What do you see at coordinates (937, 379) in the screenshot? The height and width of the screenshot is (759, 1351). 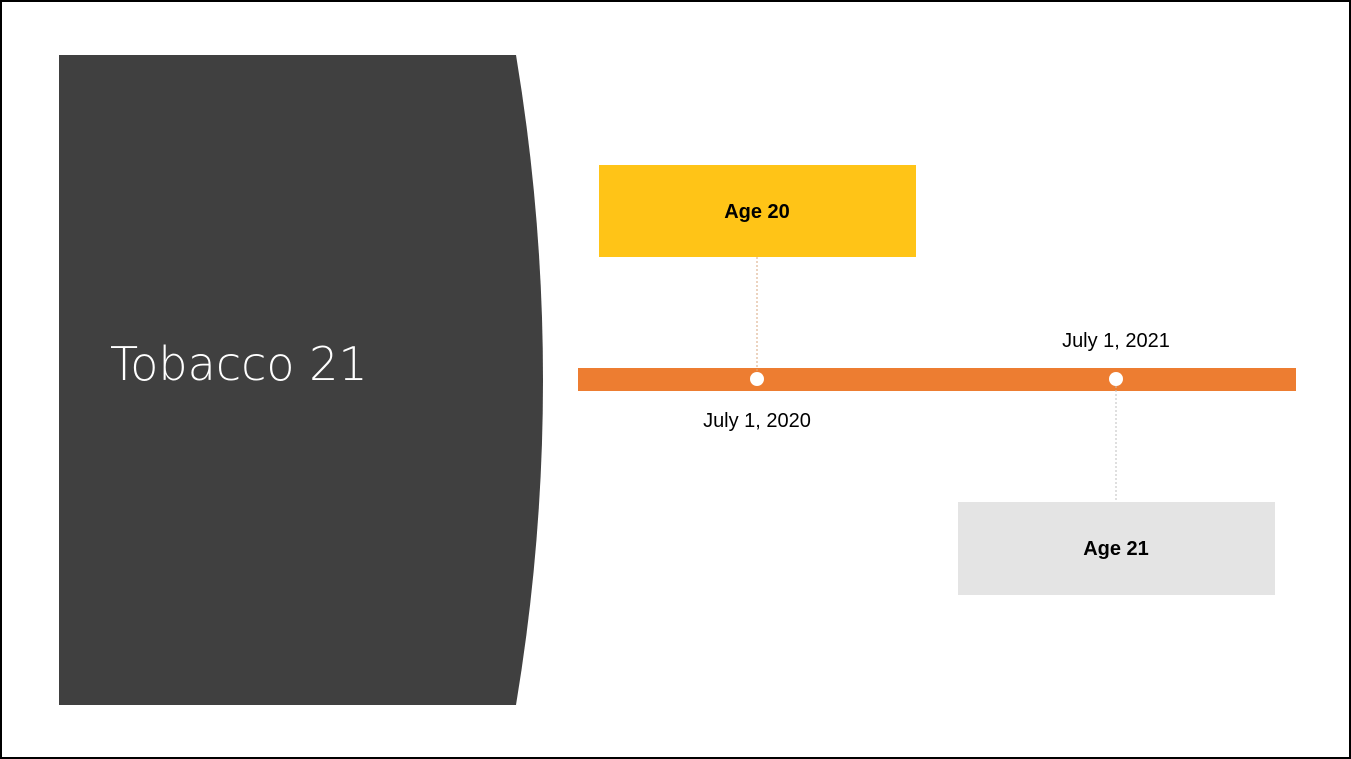 I see `timeline-bar` at bounding box center [937, 379].